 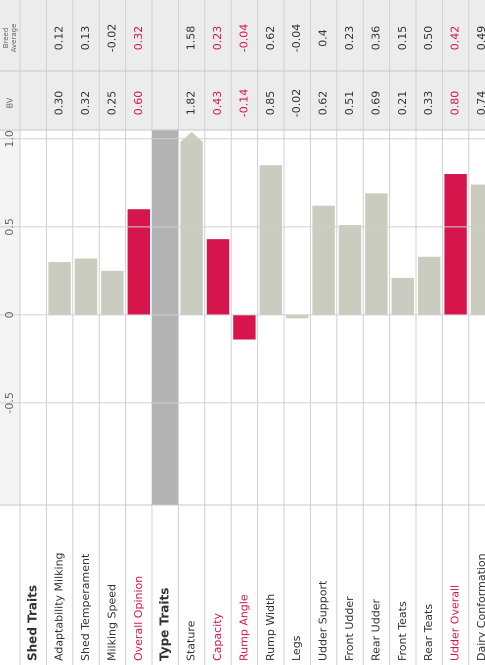 I want to click on x-tick-label: 0, so click(x=9, y=314).